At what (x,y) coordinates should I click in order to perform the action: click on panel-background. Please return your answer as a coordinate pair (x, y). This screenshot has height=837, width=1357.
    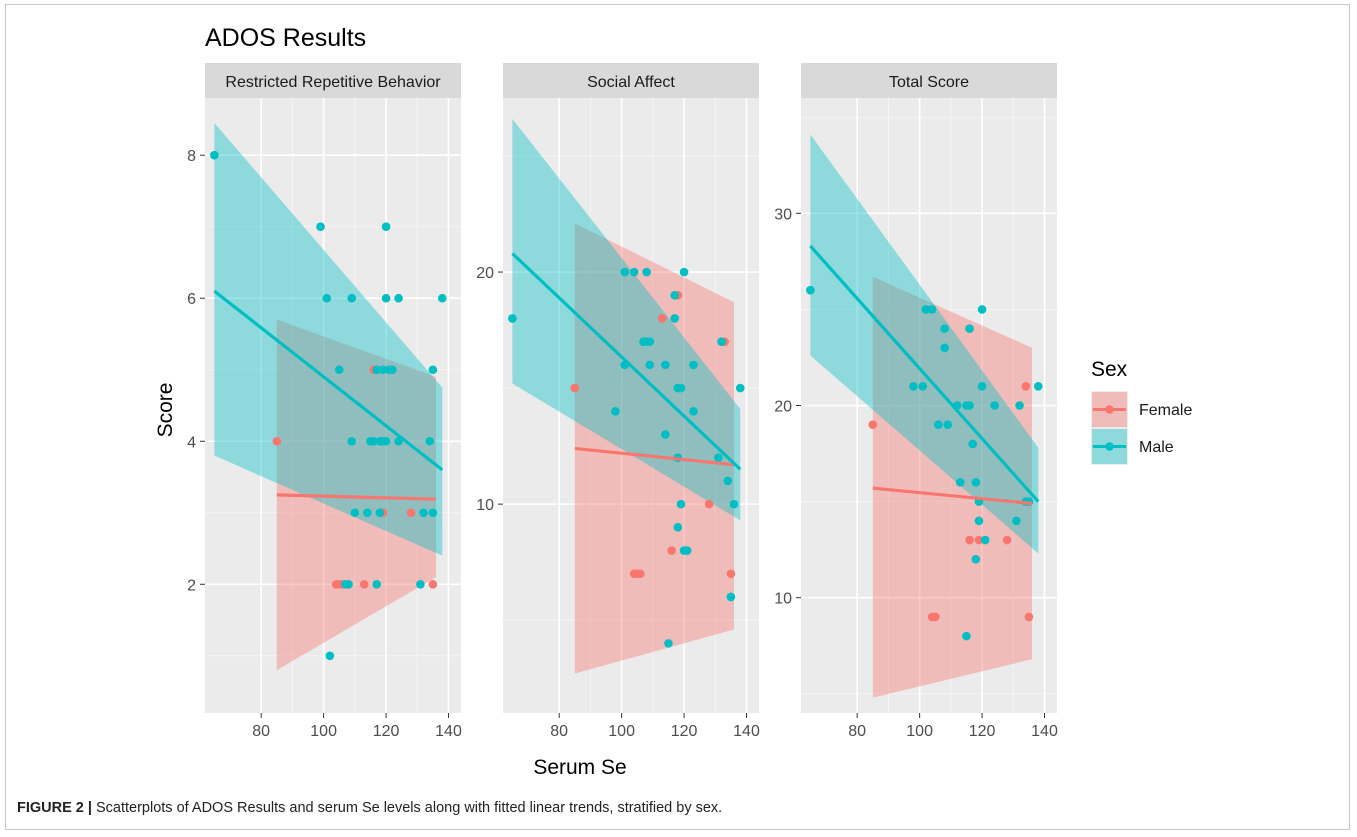
    Looking at the image, I should click on (333, 405).